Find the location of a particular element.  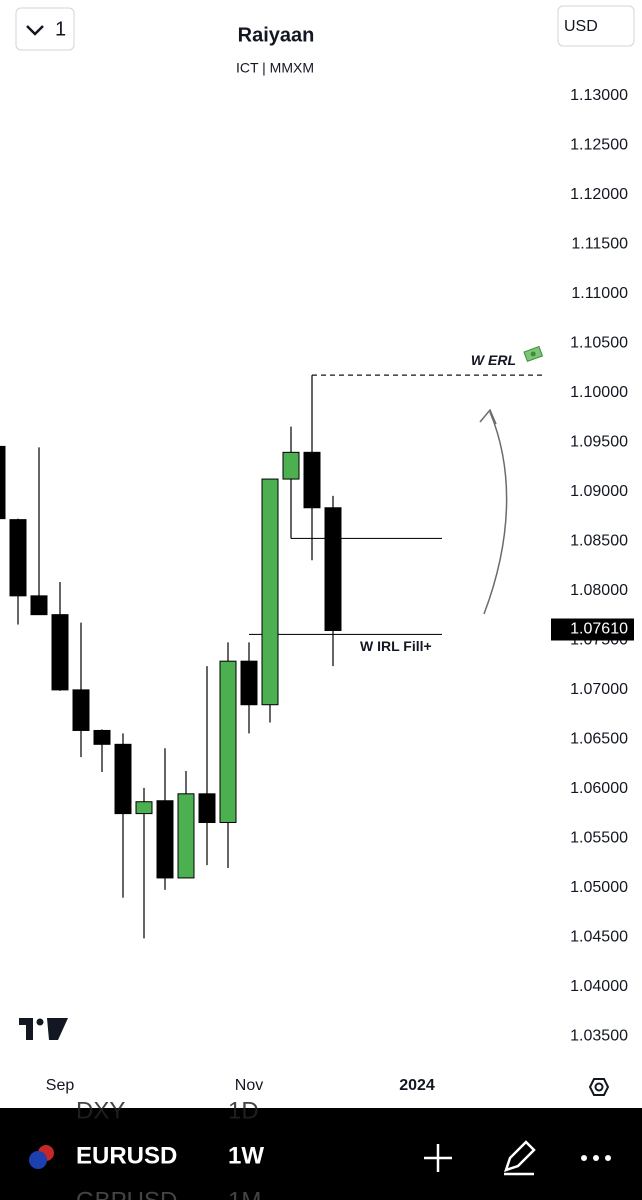

y-tick-label: 1.08500 is located at coordinates (599, 541).